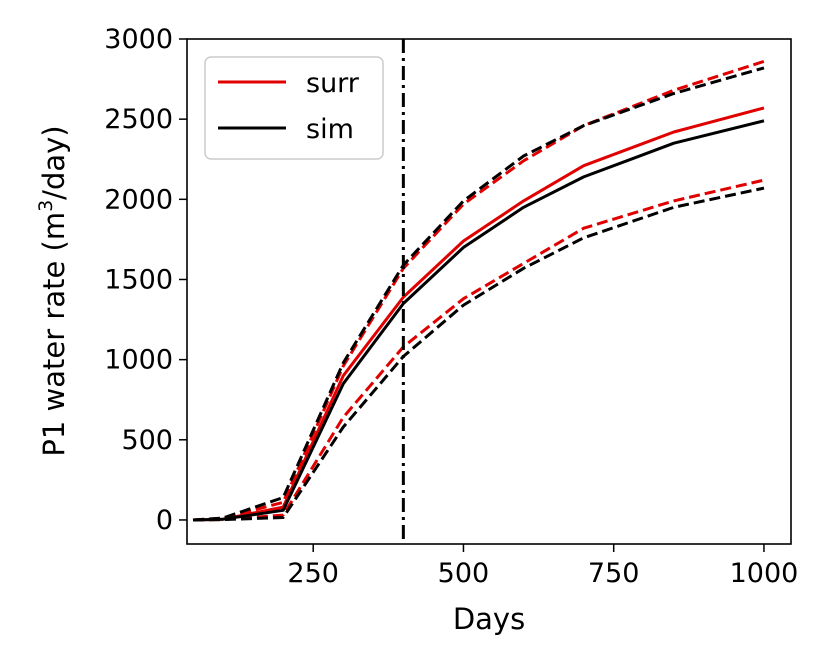 This screenshot has height=664, width=830. I want to click on y-tick-label: 0, so click(164, 520).